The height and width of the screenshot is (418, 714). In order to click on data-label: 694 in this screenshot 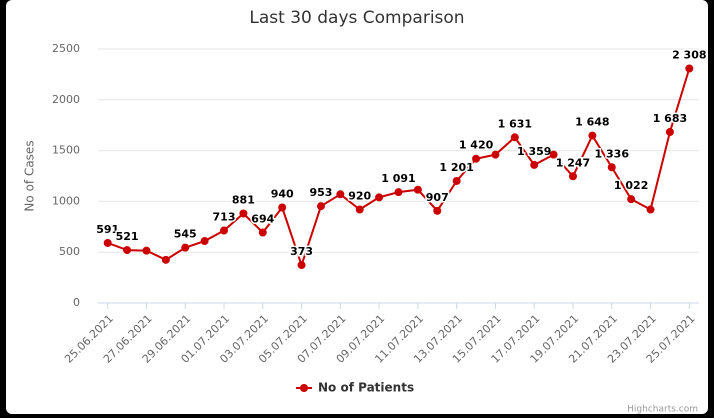, I will do `click(262, 218)`.